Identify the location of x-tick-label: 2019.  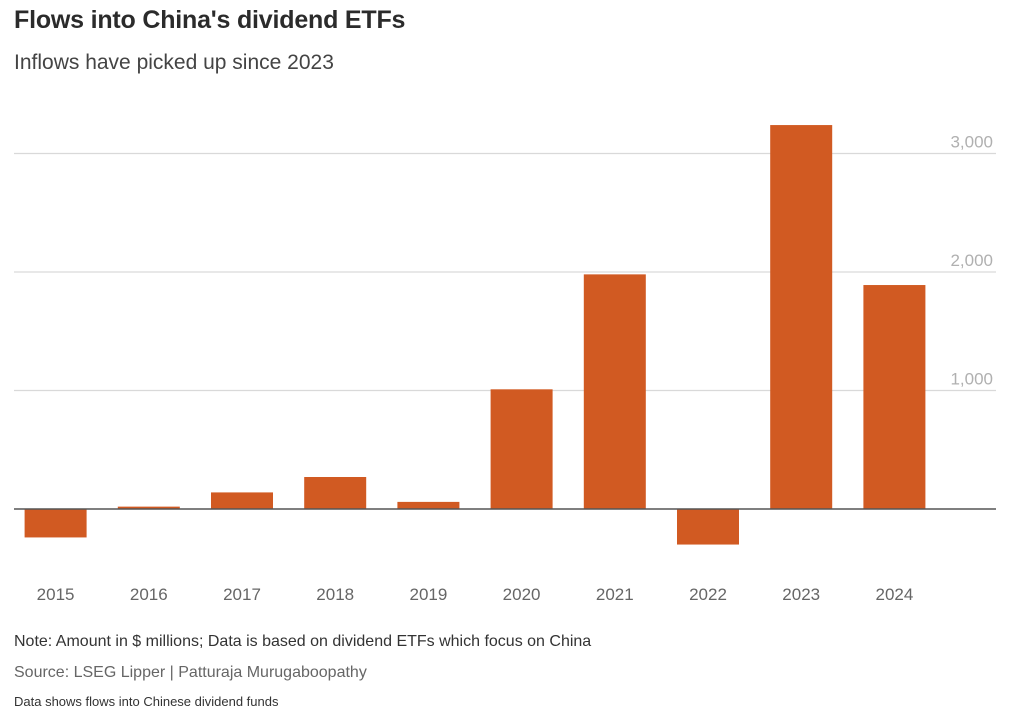
(428, 594).